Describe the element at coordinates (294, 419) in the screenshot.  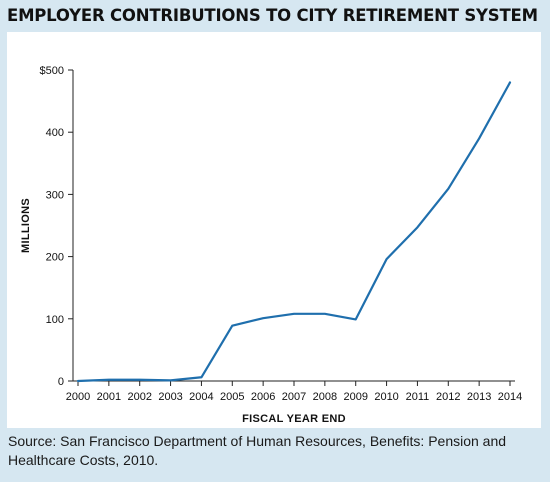
I see `x-axis-label: FISCAL YEAR END` at that location.